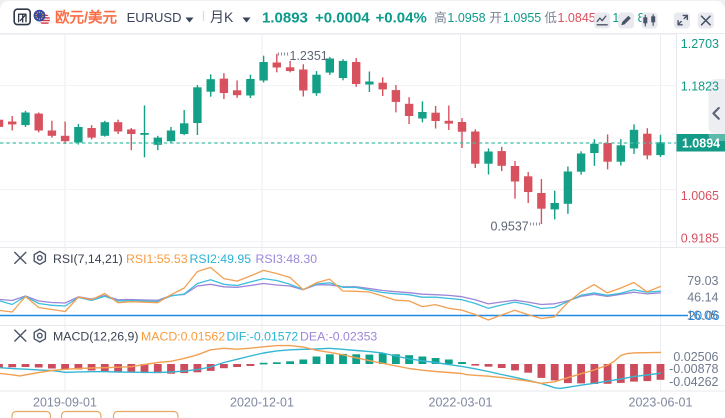 This screenshot has height=418, width=725. I want to click on svg-text: +0.04%, so click(401, 18).